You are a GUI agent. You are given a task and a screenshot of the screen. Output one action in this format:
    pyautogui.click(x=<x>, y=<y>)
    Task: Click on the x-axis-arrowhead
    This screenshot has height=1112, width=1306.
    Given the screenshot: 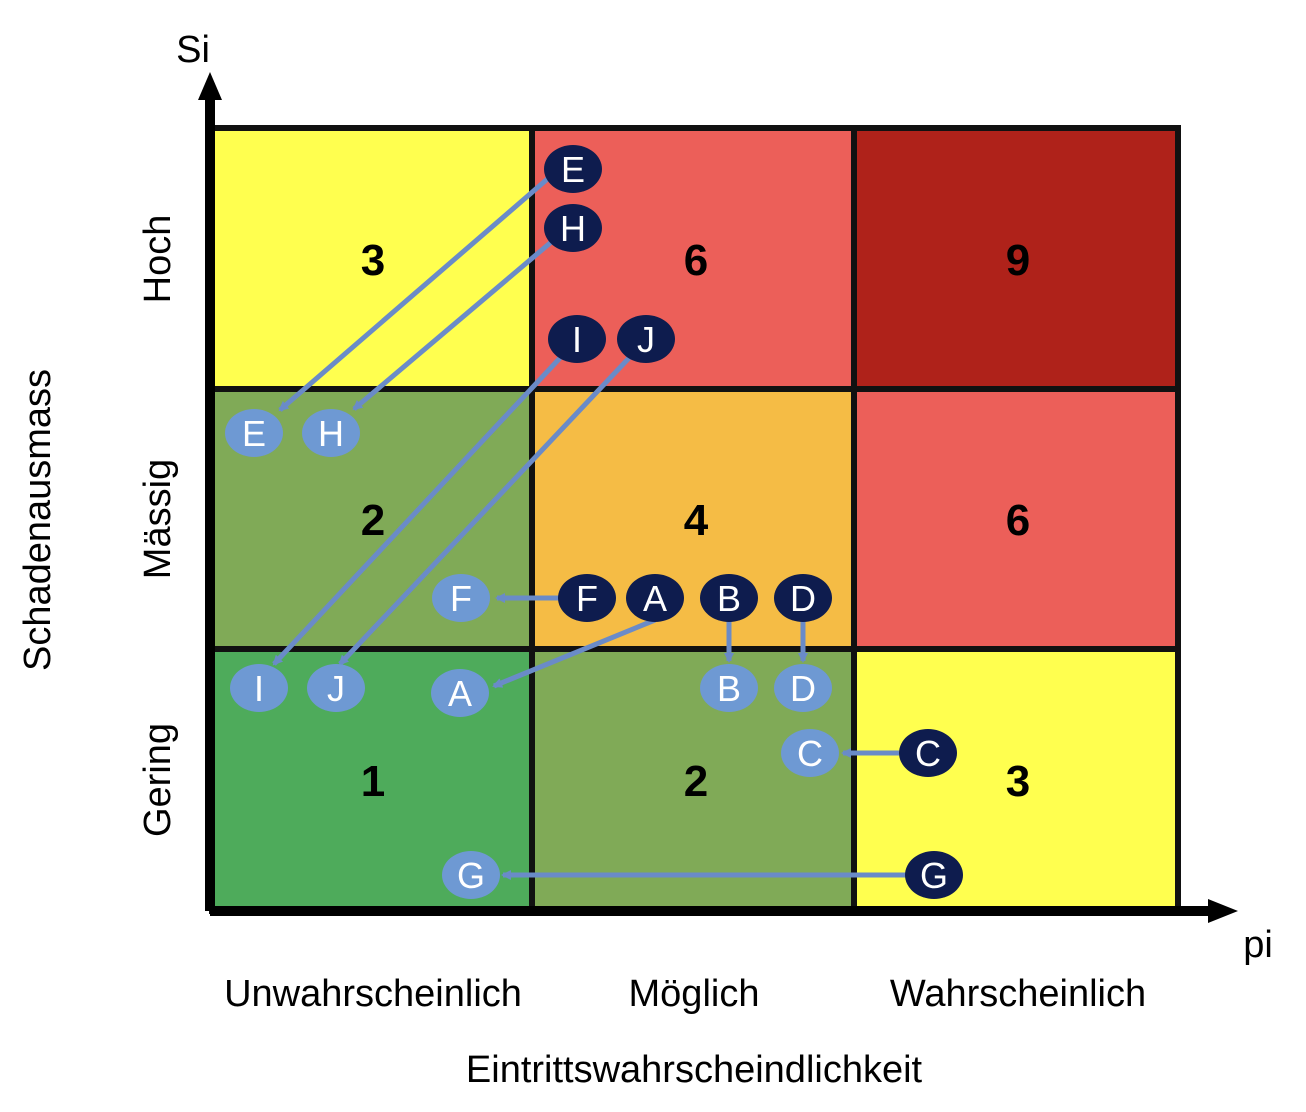 What is the action you would take?
    pyautogui.click(x=1223, y=911)
    